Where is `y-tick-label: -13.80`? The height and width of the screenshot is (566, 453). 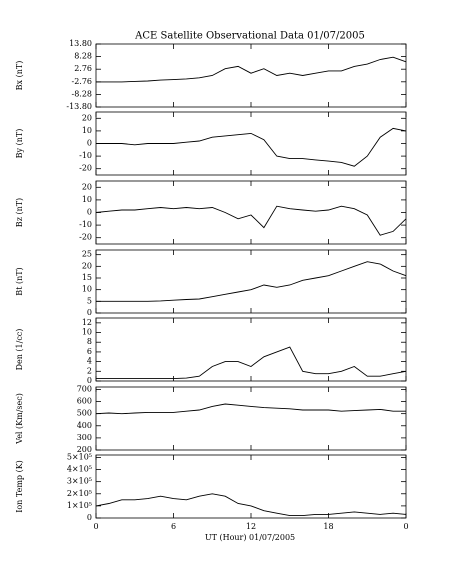 y-tick-label: -13.80 is located at coordinates (79, 106).